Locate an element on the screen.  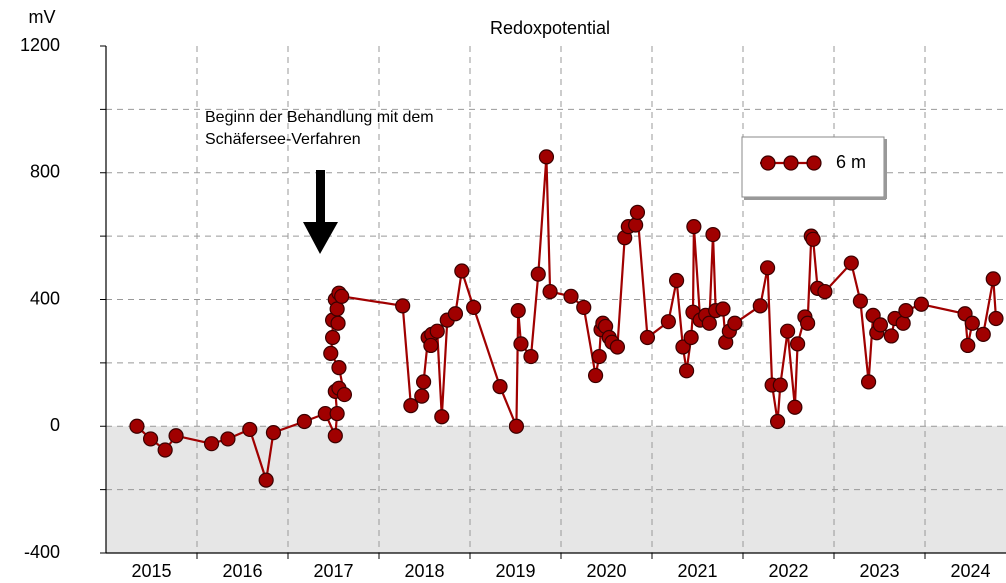
x-tick-label: 2022 is located at coordinates (788, 571).